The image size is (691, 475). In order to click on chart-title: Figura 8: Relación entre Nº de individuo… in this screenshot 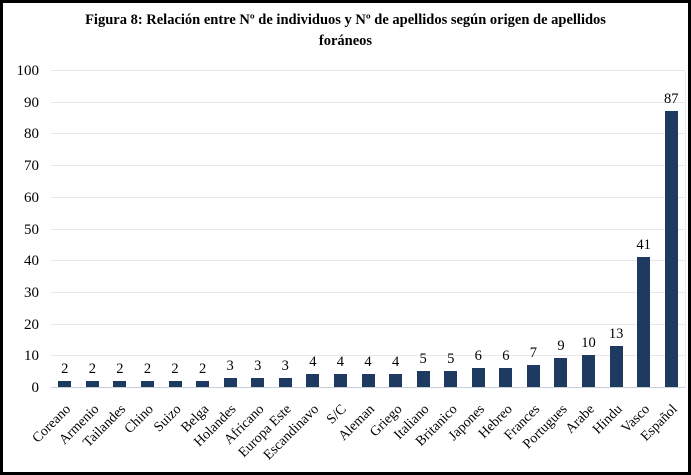, I will do `click(345, 30)`.